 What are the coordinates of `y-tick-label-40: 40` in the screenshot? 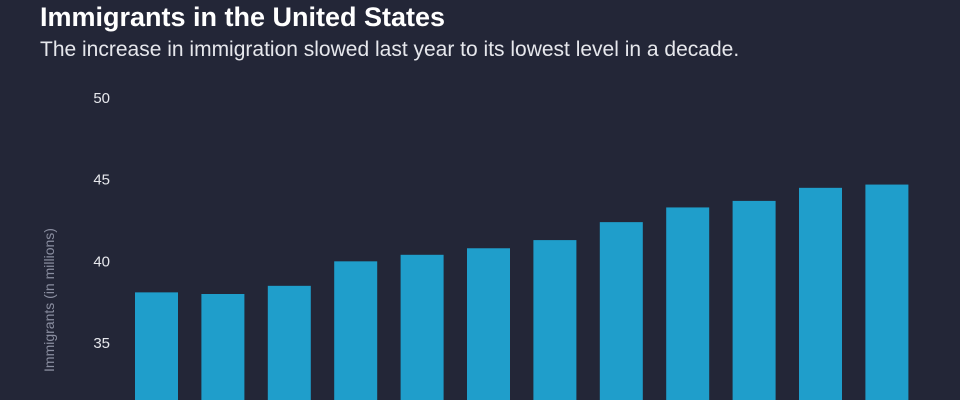 It's located at (101, 261).